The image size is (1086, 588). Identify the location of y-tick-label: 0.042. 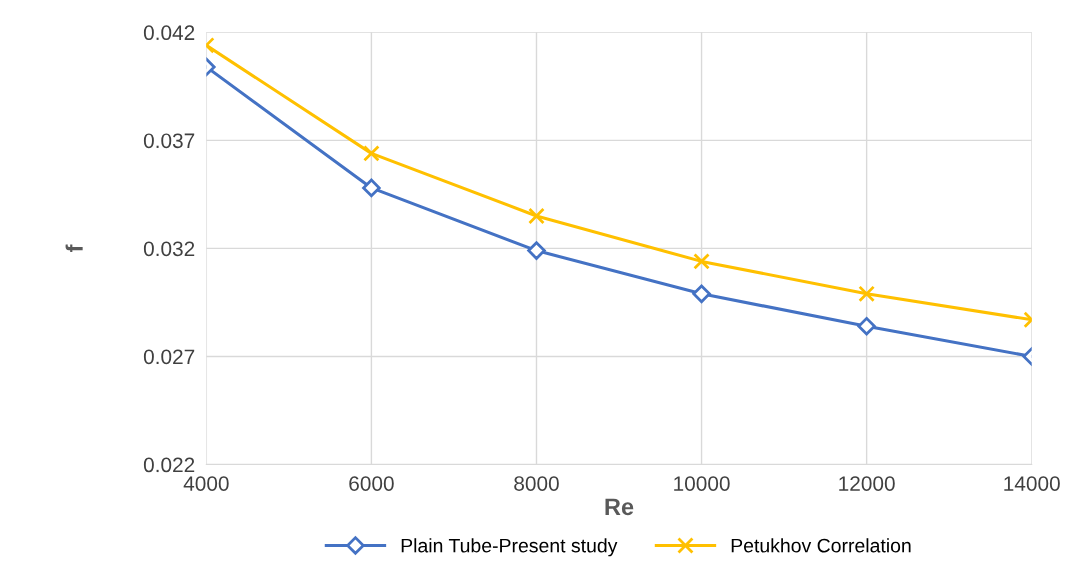
(169, 33).